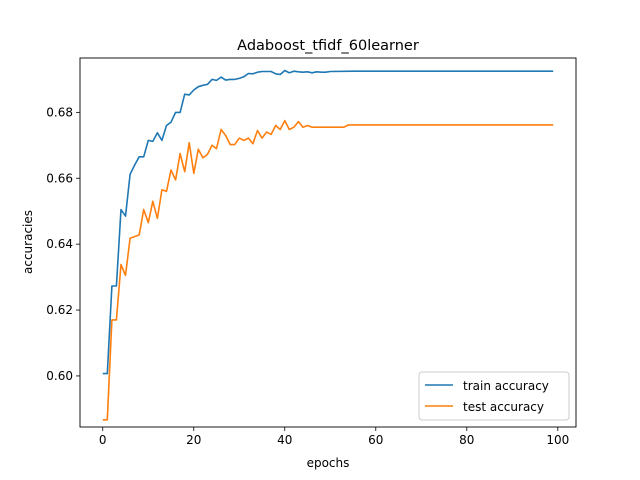  I want to click on y-tick-label: 0.62, so click(59, 310).